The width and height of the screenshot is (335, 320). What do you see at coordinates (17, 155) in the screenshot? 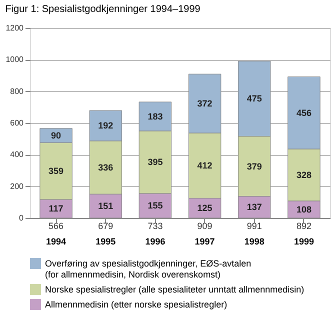
I see `y-tick-label: 400` at bounding box center [17, 155].